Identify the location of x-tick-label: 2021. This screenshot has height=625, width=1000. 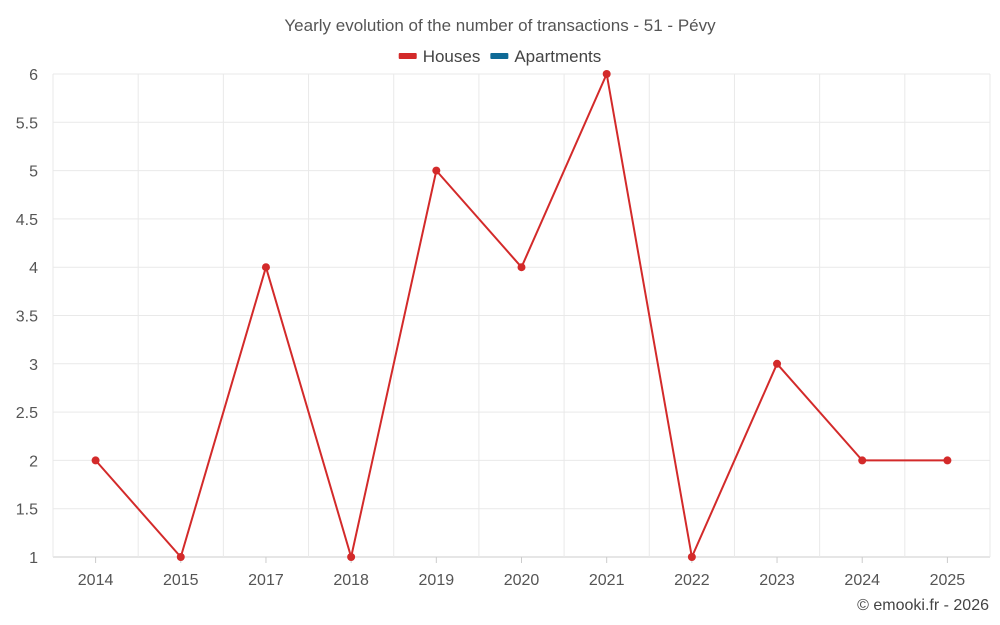
(607, 580).